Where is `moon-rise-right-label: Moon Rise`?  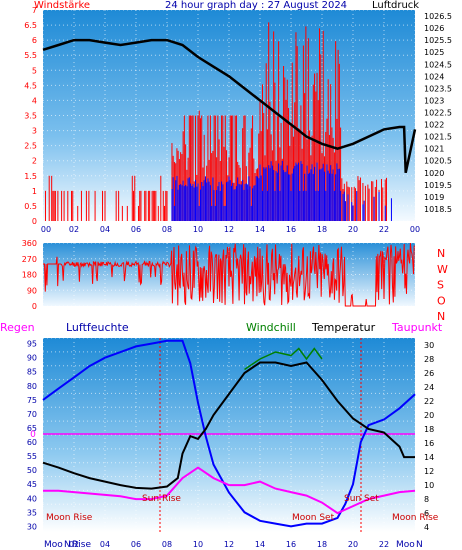
moon-rise-right-label: Moon Rise is located at coordinates (415, 518).